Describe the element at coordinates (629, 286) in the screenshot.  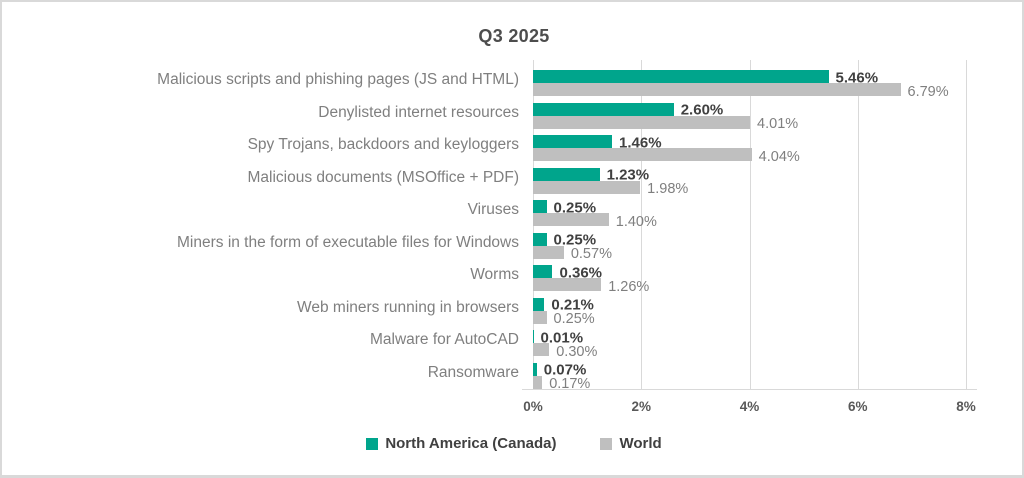
I see `value-label-world: 1.26%` at that location.